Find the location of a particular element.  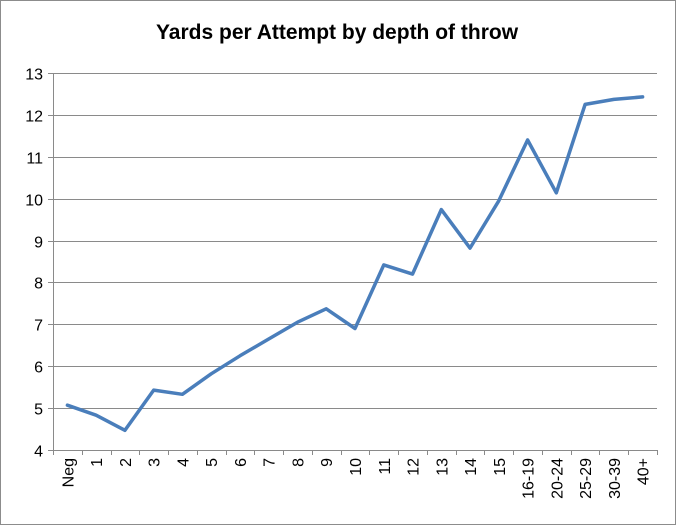

x-tick-label: 7 is located at coordinates (270, 462).